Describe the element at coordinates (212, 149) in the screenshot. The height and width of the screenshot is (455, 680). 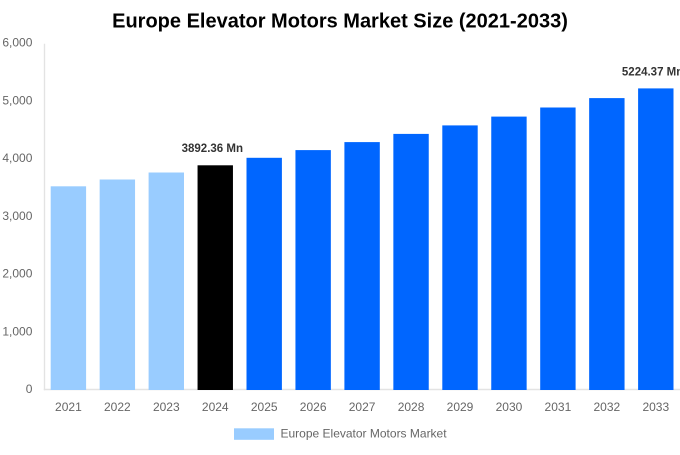
I see `svg-text: 3892.36 Mn` at that location.